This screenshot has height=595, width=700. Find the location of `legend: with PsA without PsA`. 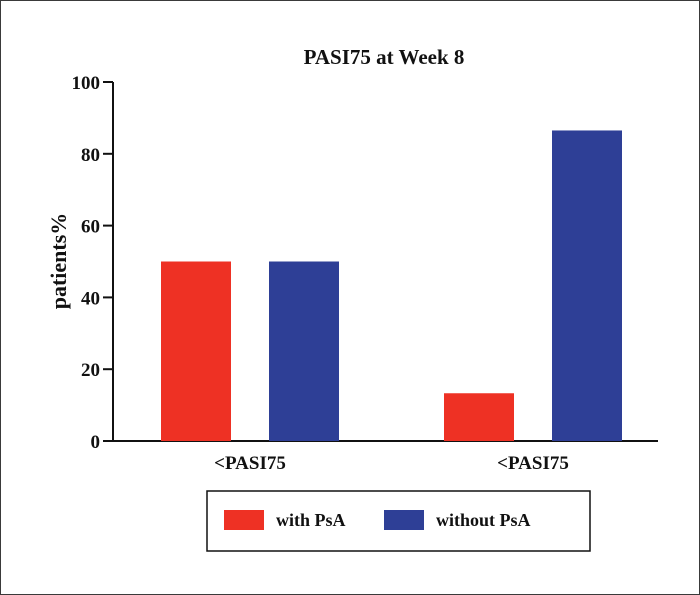

legend: with PsA without PsA is located at coordinates (398, 521).